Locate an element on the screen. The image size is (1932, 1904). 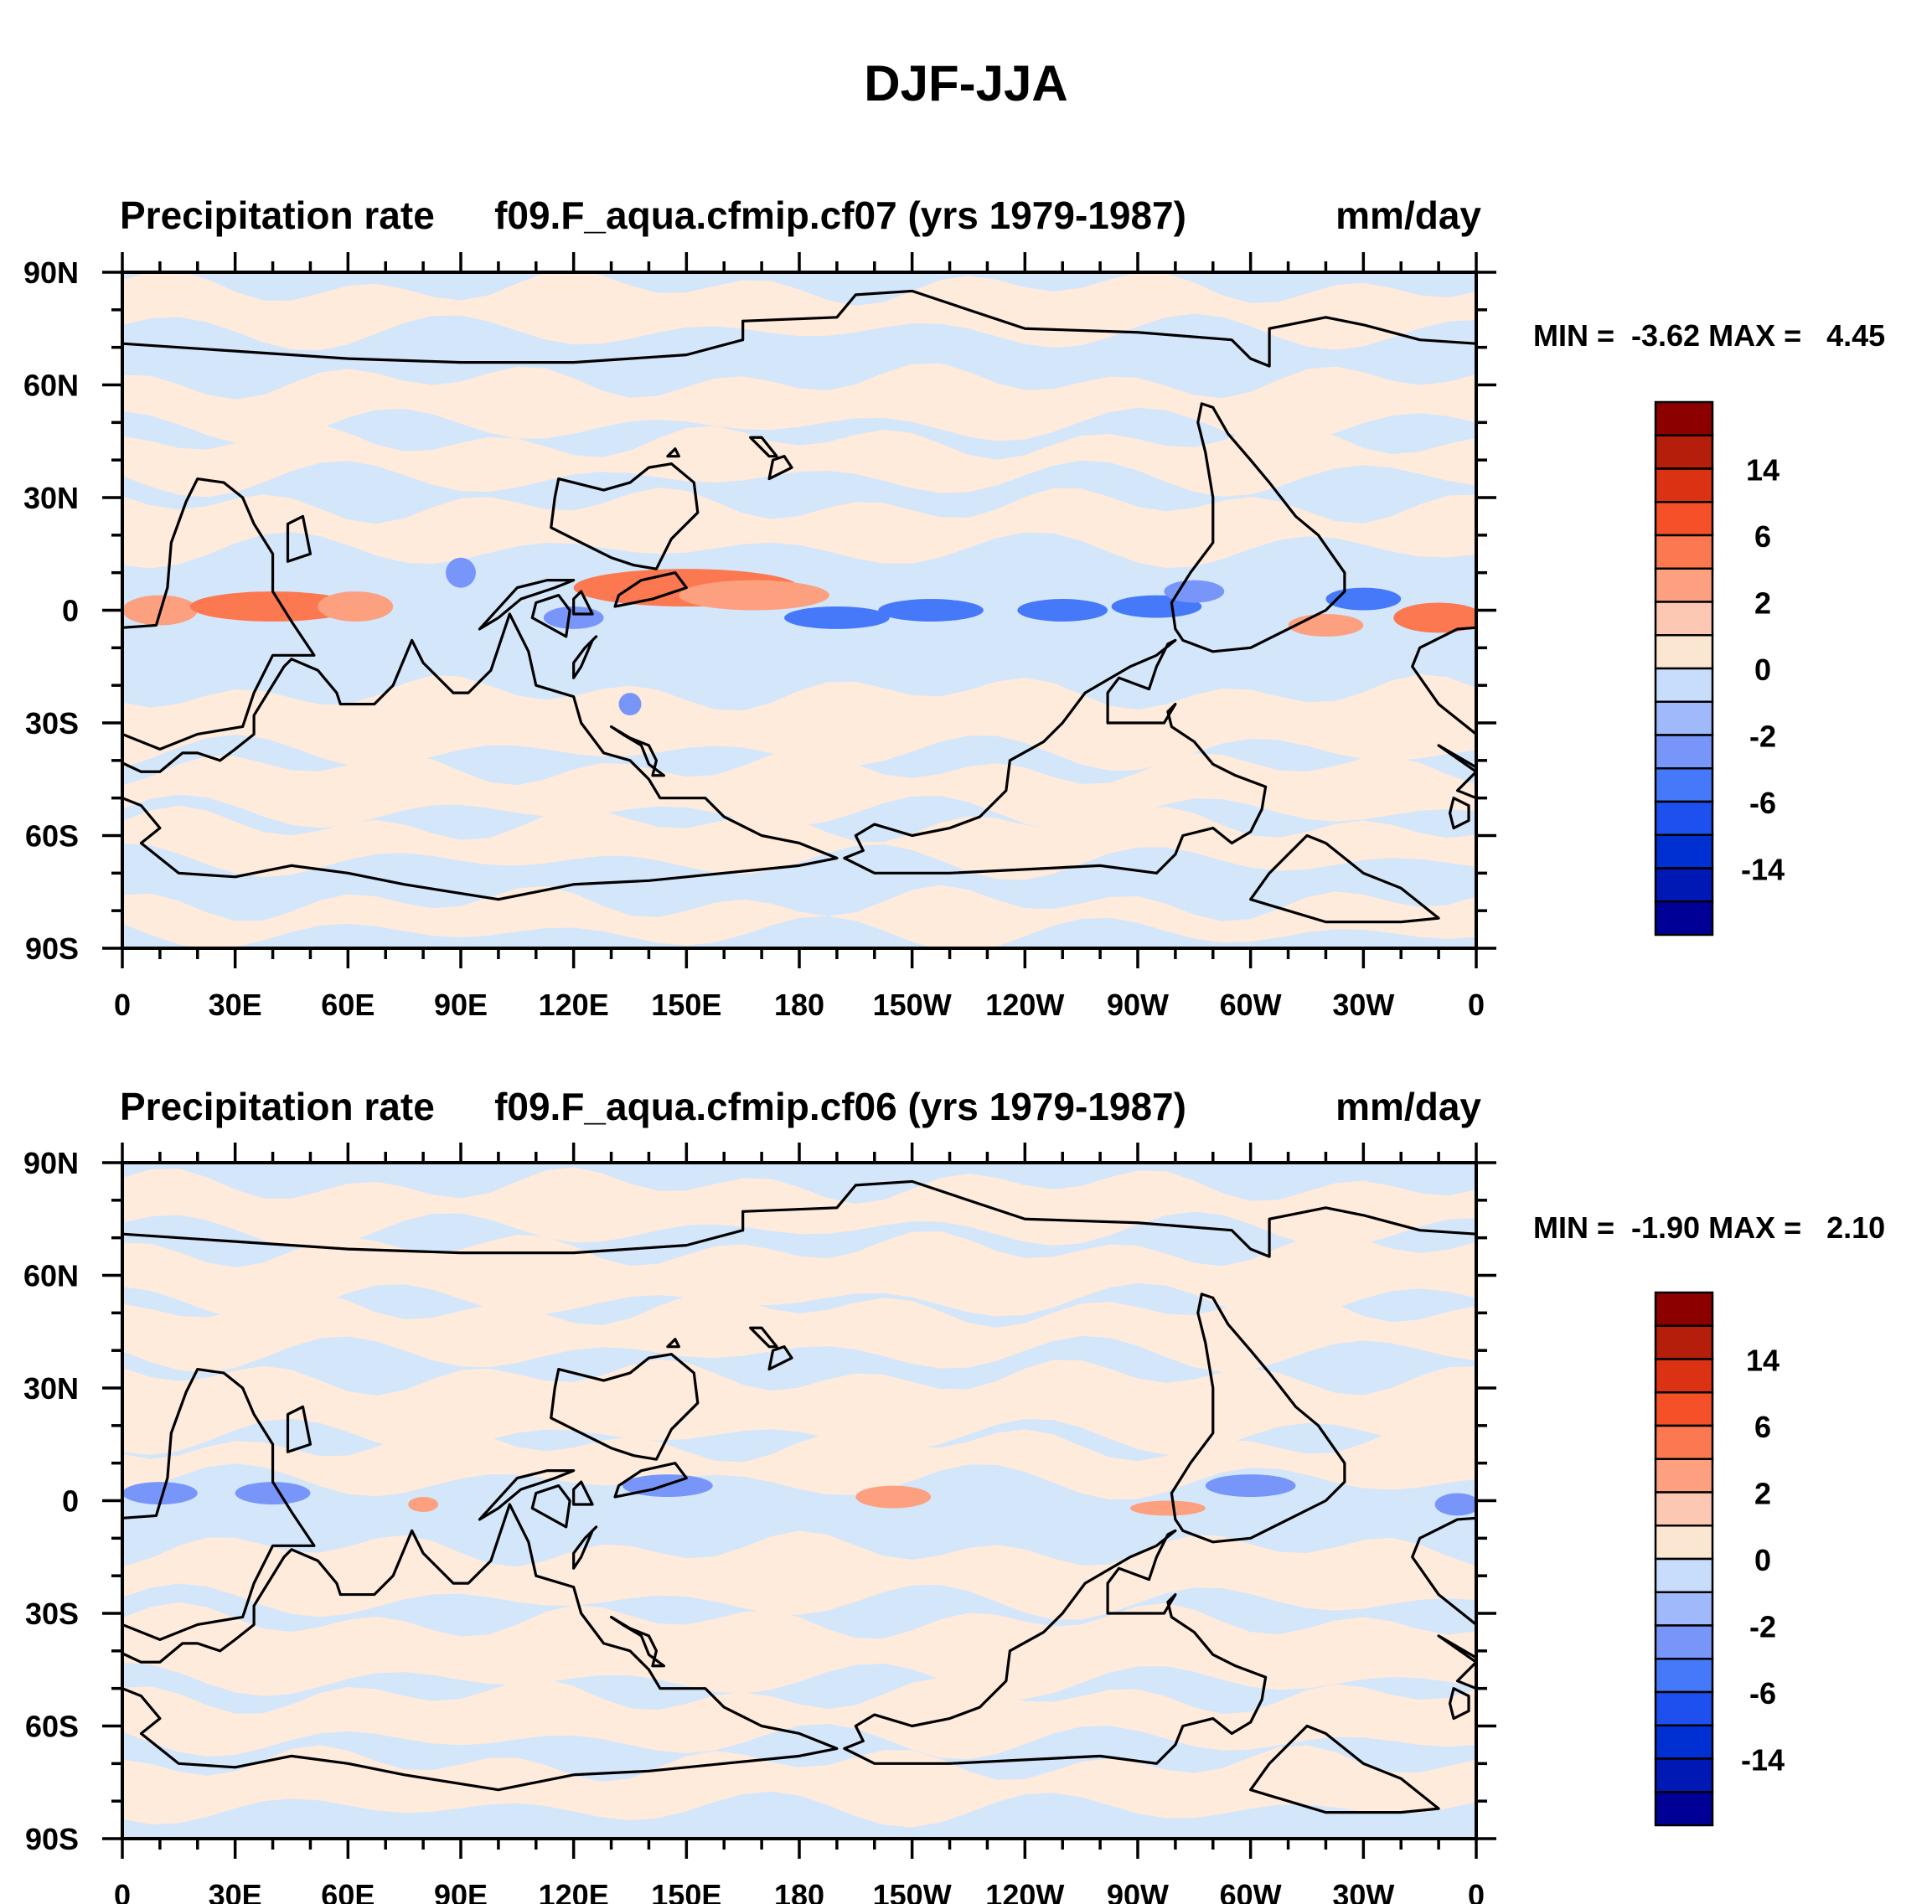
panel-title-center: f09.F_aqua.cfmip.cf07 (yrs 1979-1987) is located at coordinates (840, 215).